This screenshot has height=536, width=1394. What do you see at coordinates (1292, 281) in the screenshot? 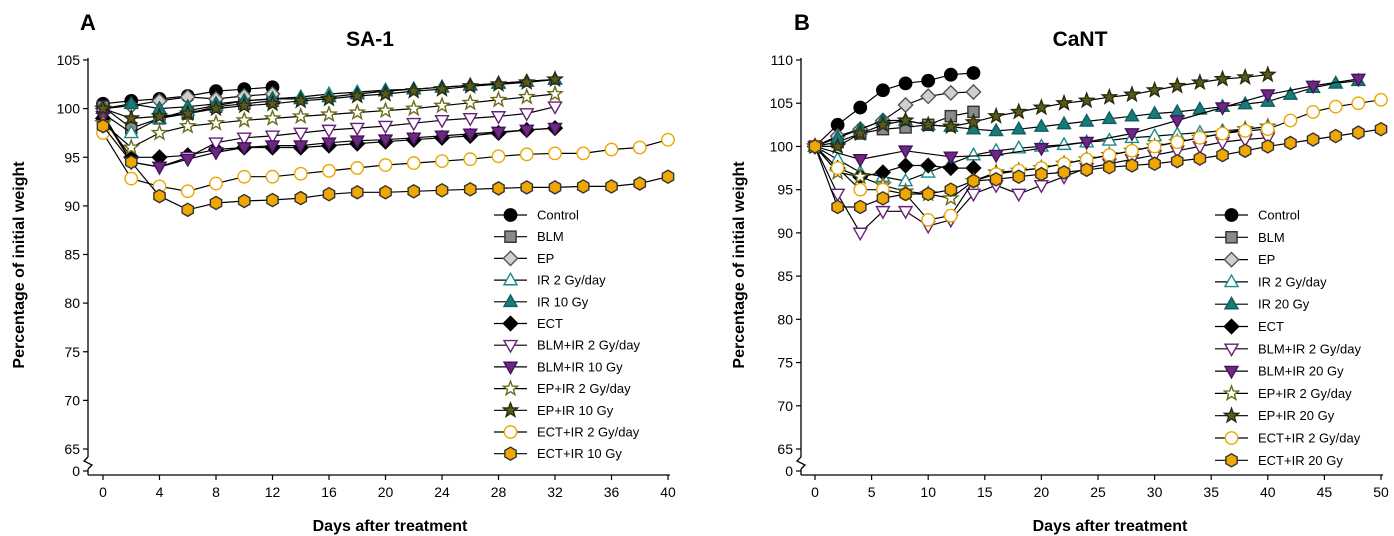
I see `legend-label: IR 2 Gy/day` at bounding box center [1292, 281].